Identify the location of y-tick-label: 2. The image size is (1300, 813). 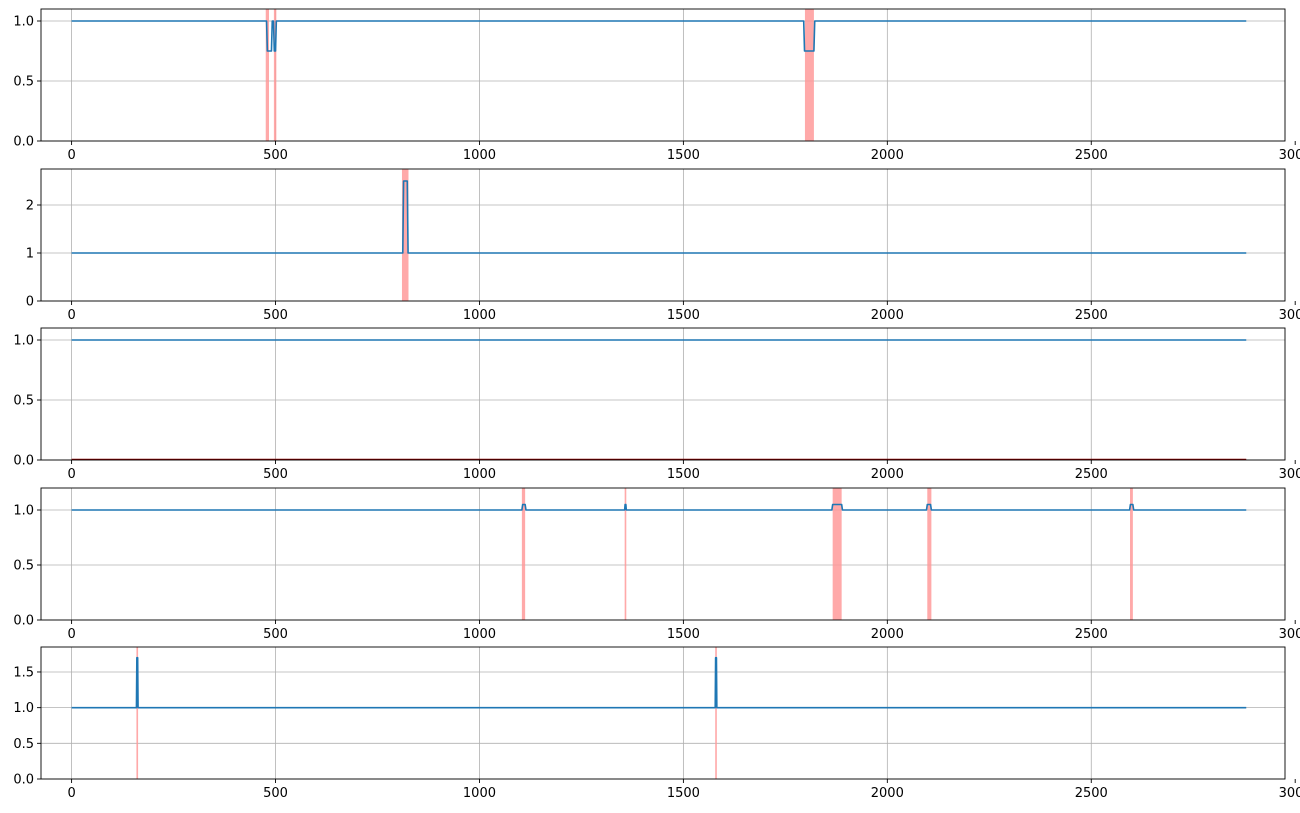
(30, 206).